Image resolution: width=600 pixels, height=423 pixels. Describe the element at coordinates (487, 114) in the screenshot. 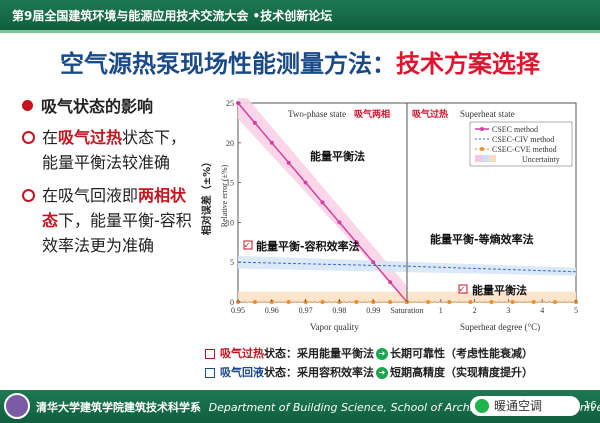

I see `superheat-label: Superheat state` at that location.